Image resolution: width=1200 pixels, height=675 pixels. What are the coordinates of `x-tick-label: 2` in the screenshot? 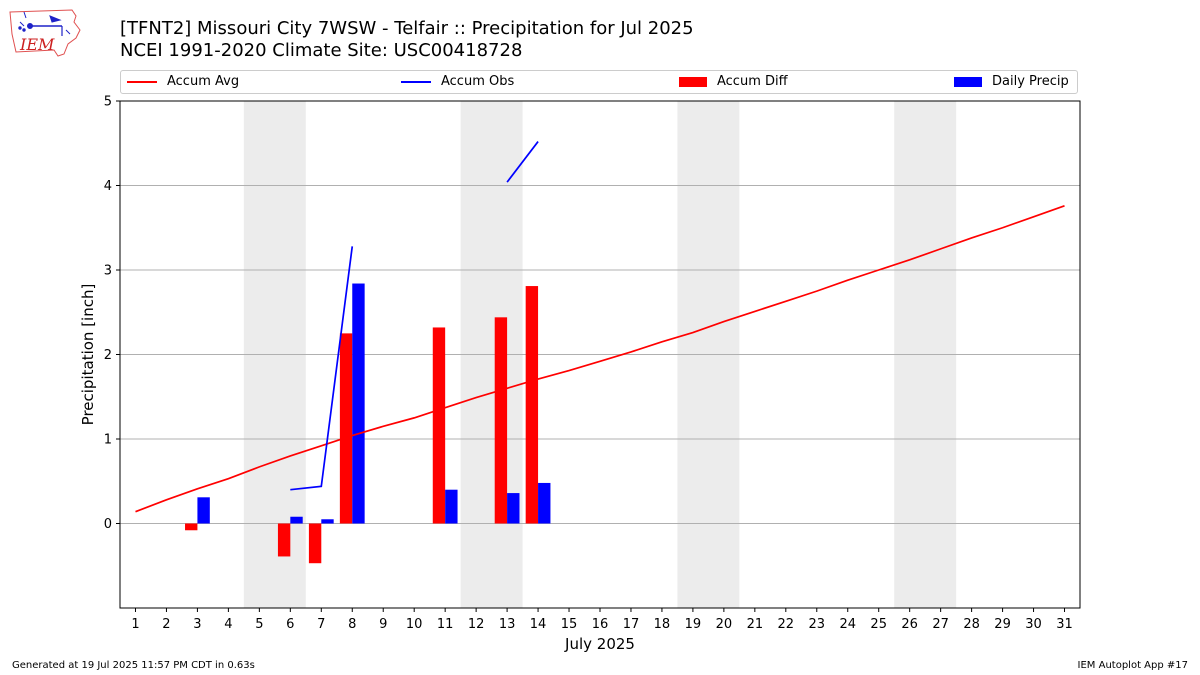 It's located at (166, 624).